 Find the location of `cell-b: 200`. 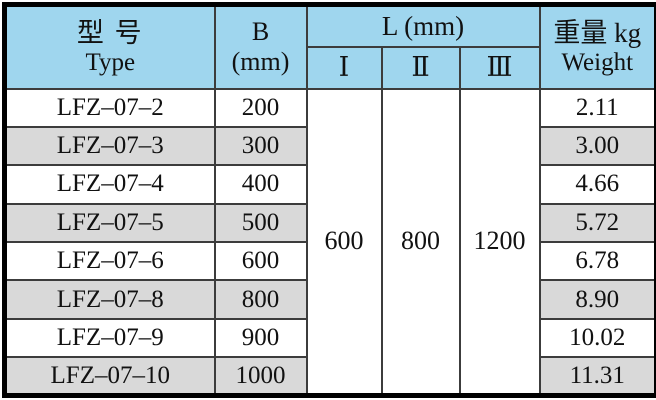

cell-b: 200 is located at coordinates (260, 107).